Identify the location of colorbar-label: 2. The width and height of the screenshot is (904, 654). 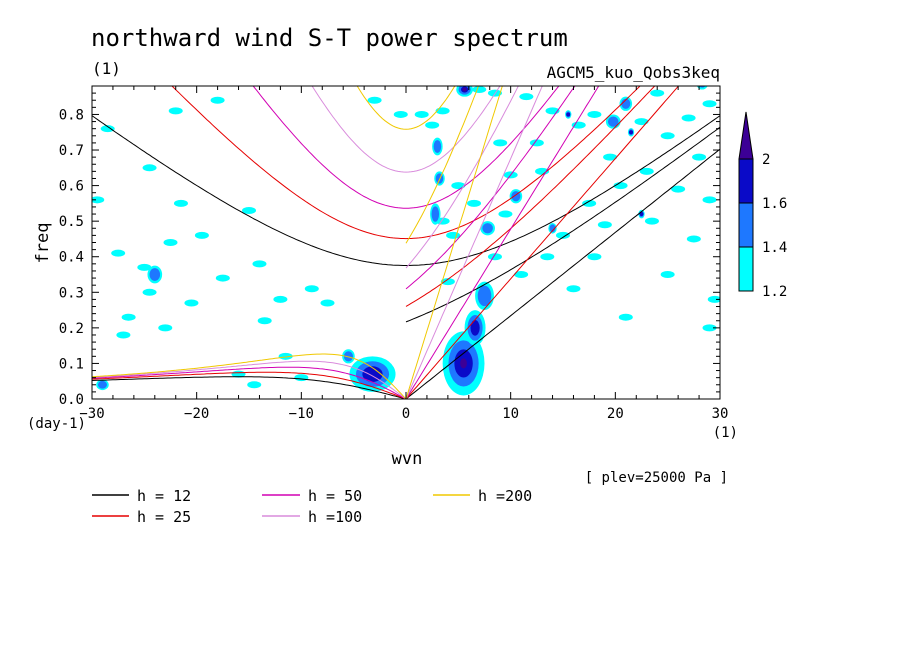
(766, 160).